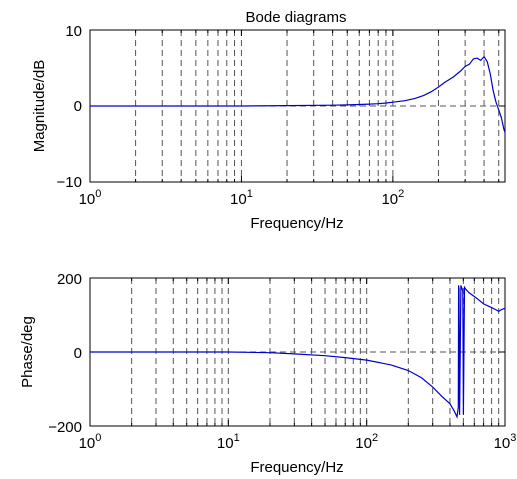 This screenshot has width=517, height=479. Describe the element at coordinates (65, 427) in the screenshot. I see `phase-ytick-label: −200` at that location.